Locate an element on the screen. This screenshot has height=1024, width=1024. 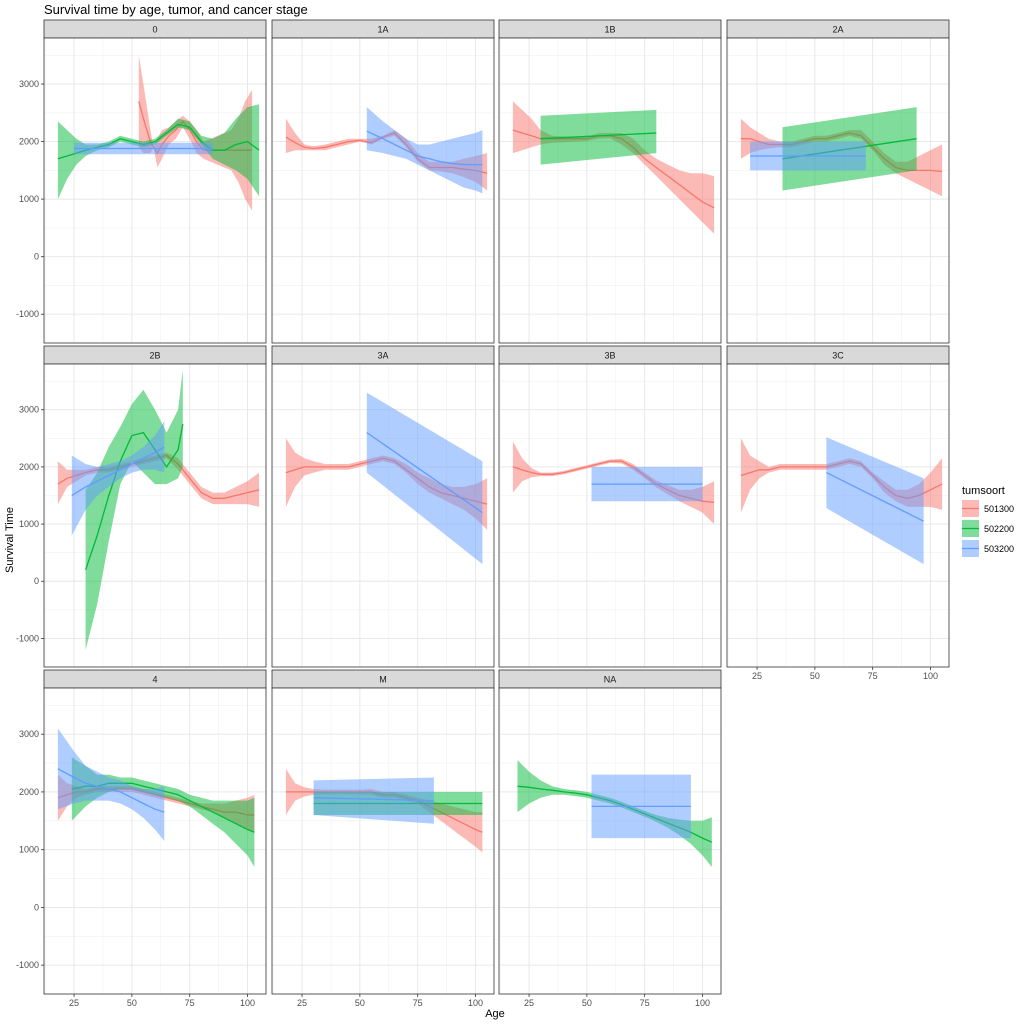
facet-1A: 1A is located at coordinates (383, 181).